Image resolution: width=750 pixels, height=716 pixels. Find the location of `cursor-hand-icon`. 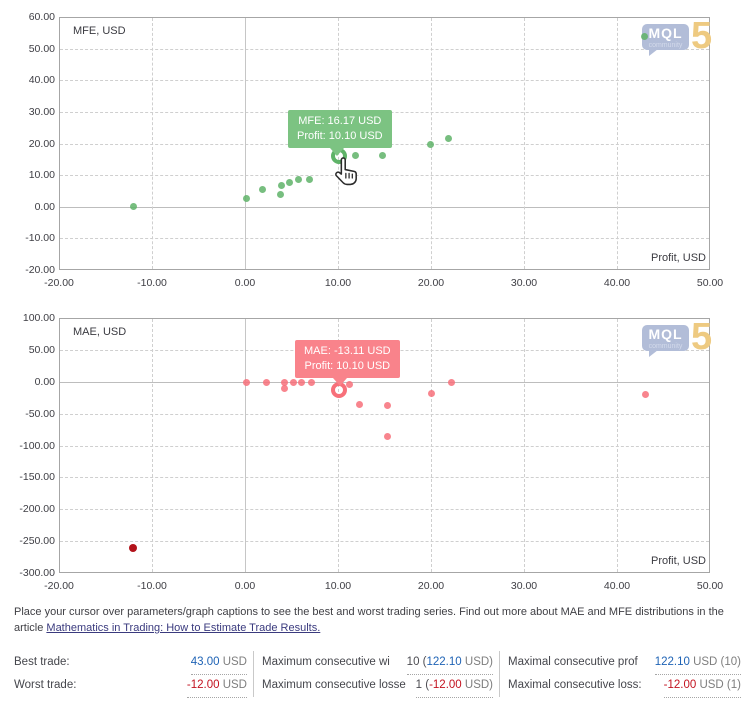

cursor-hand-icon is located at coordinates (346, 174).